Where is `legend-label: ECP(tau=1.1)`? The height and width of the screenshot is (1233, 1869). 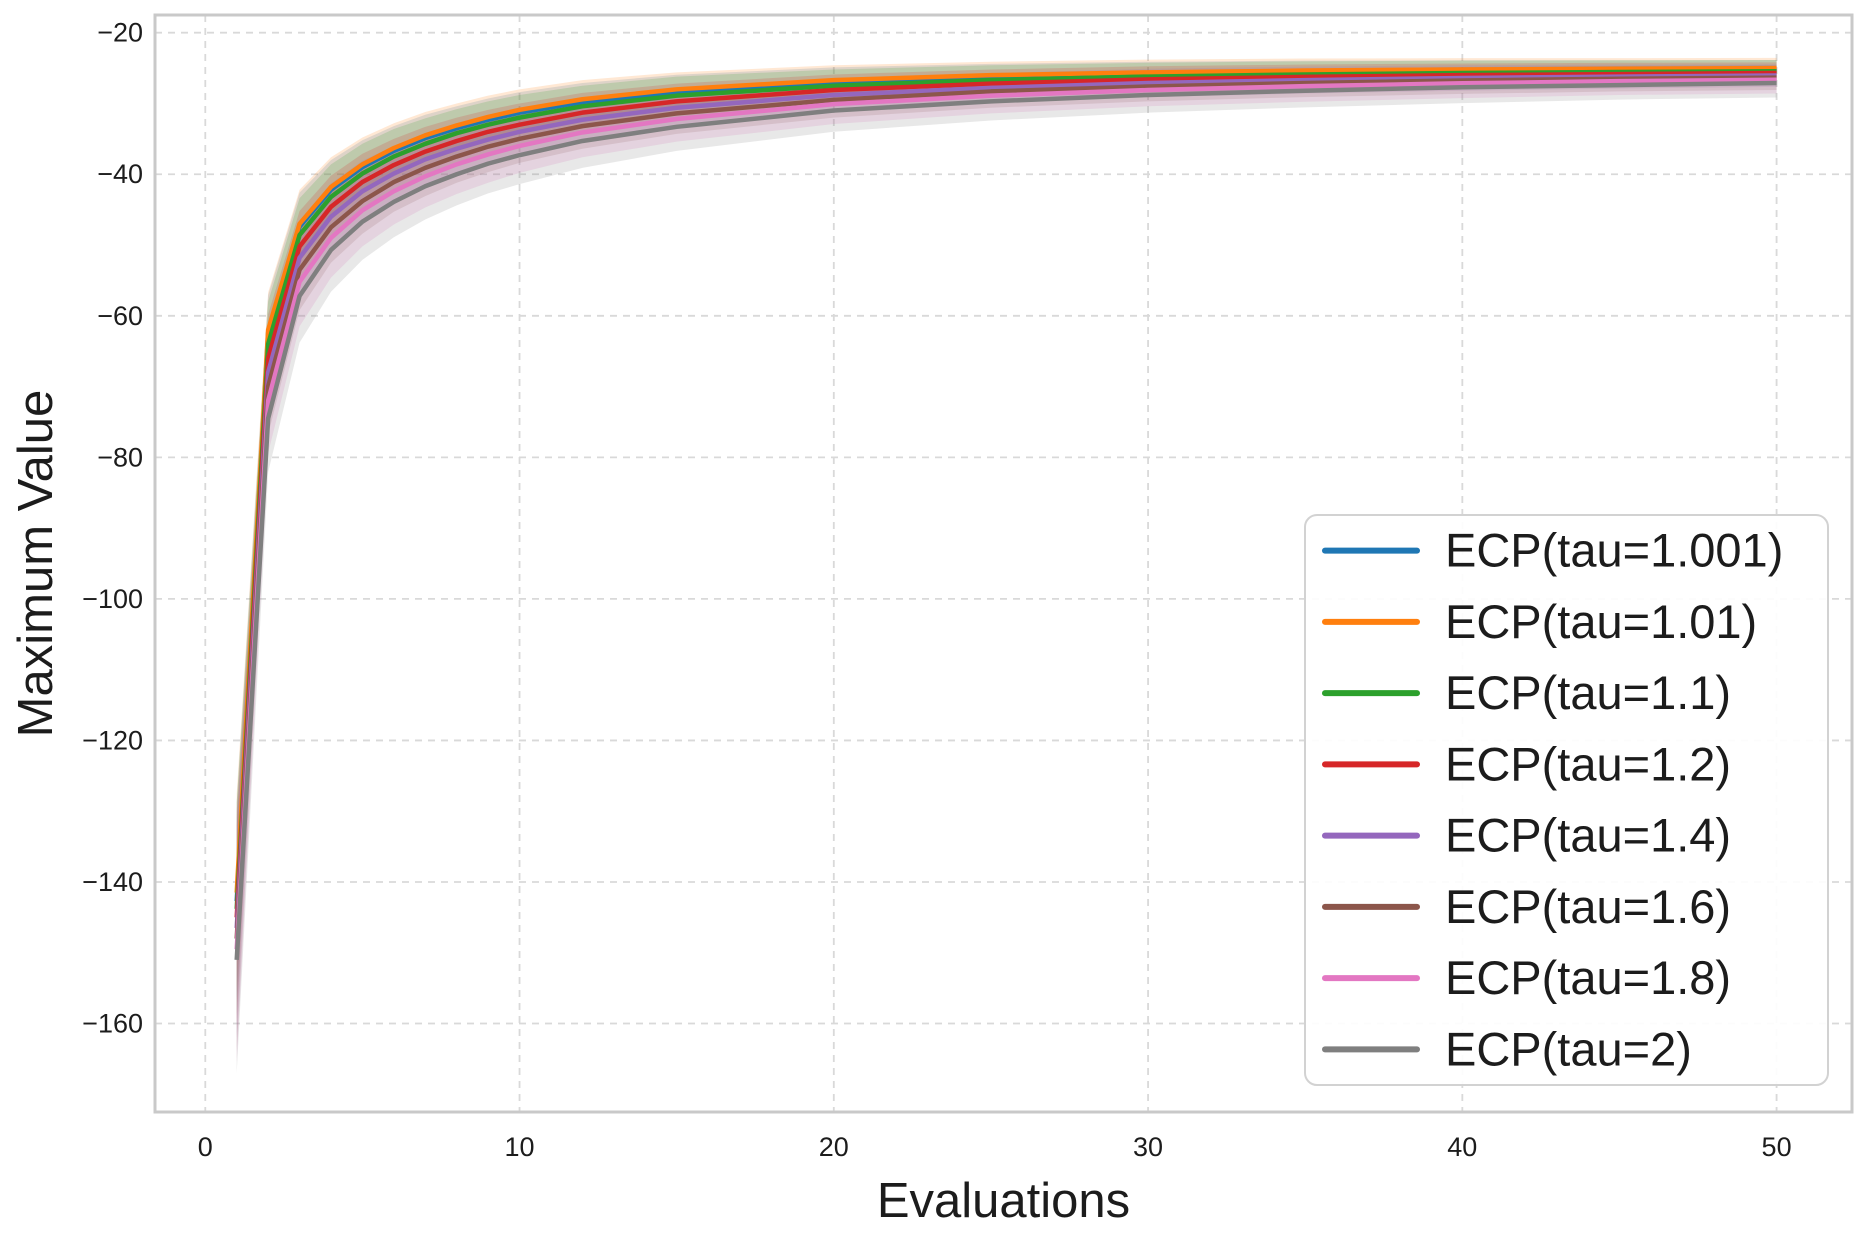
legend-label: ECP(tau=1.1) is located at coordinates (1588, 692).